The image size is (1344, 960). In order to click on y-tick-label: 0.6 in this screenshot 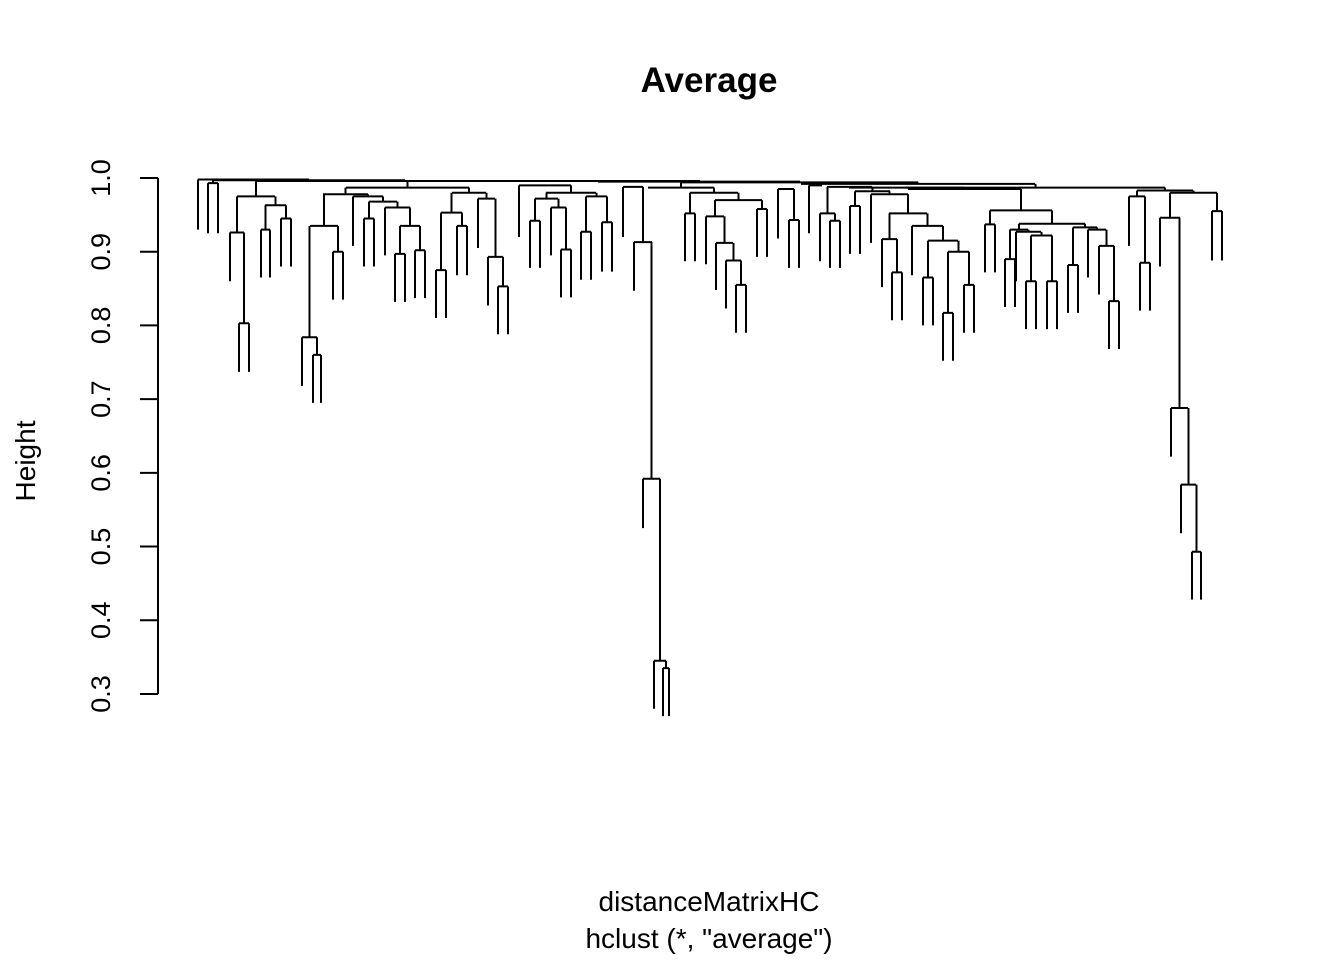, I will do `click(101, 473)`.